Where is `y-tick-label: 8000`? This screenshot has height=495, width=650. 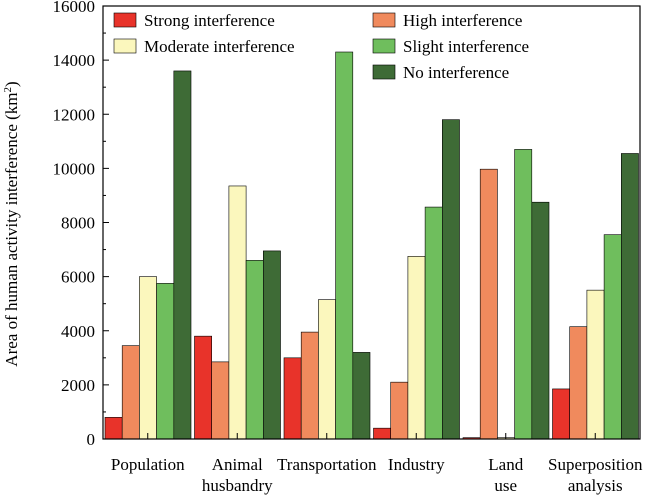 y-tick-label: 8000 is located at coordinates (78, 223).